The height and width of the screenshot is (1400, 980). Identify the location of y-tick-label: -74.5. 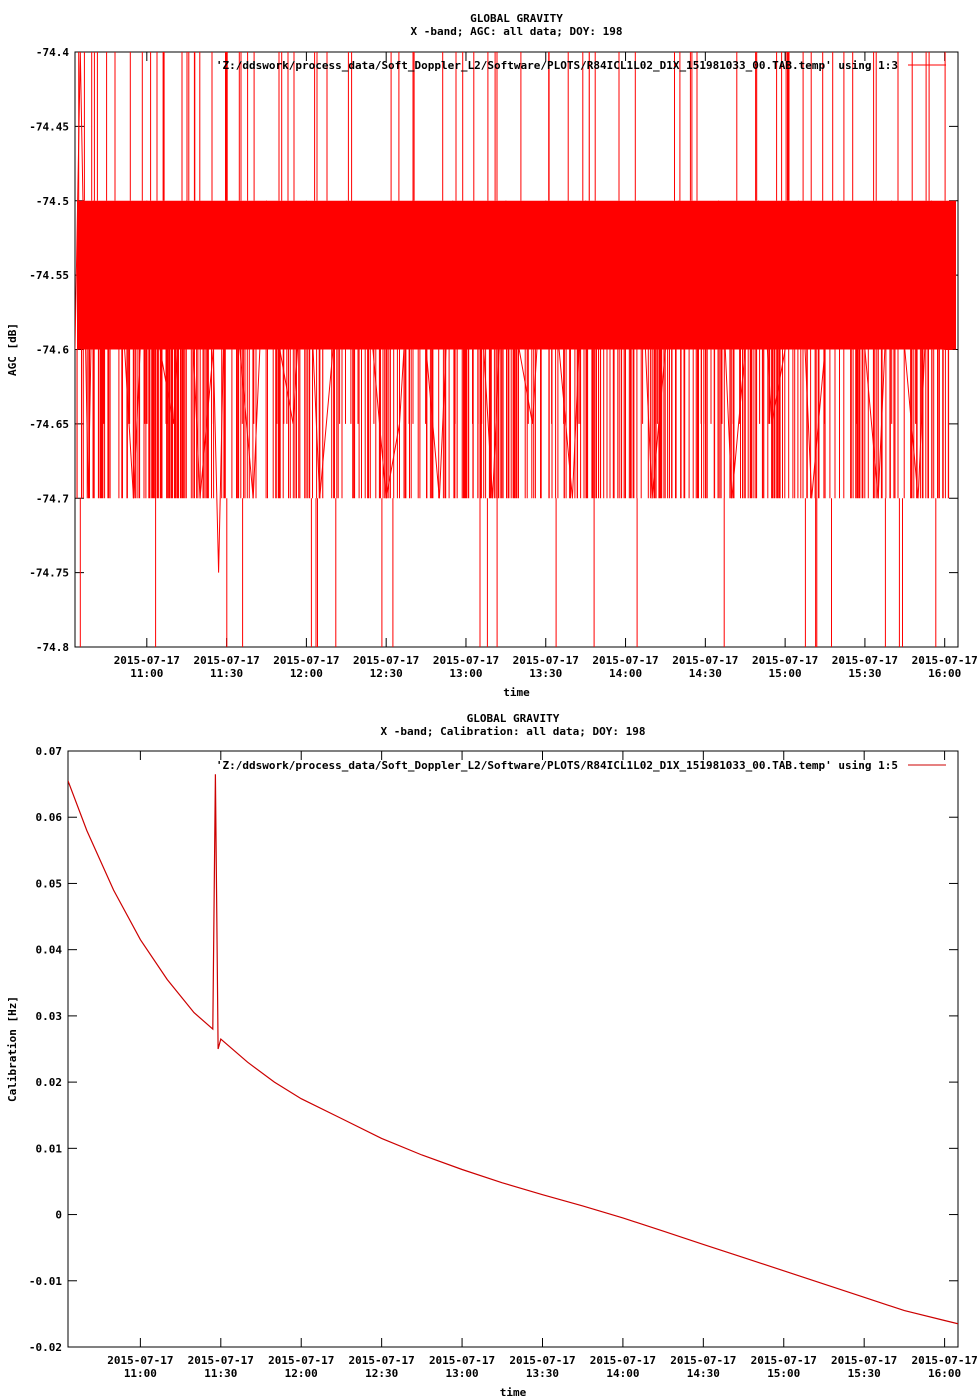
(52, 201).